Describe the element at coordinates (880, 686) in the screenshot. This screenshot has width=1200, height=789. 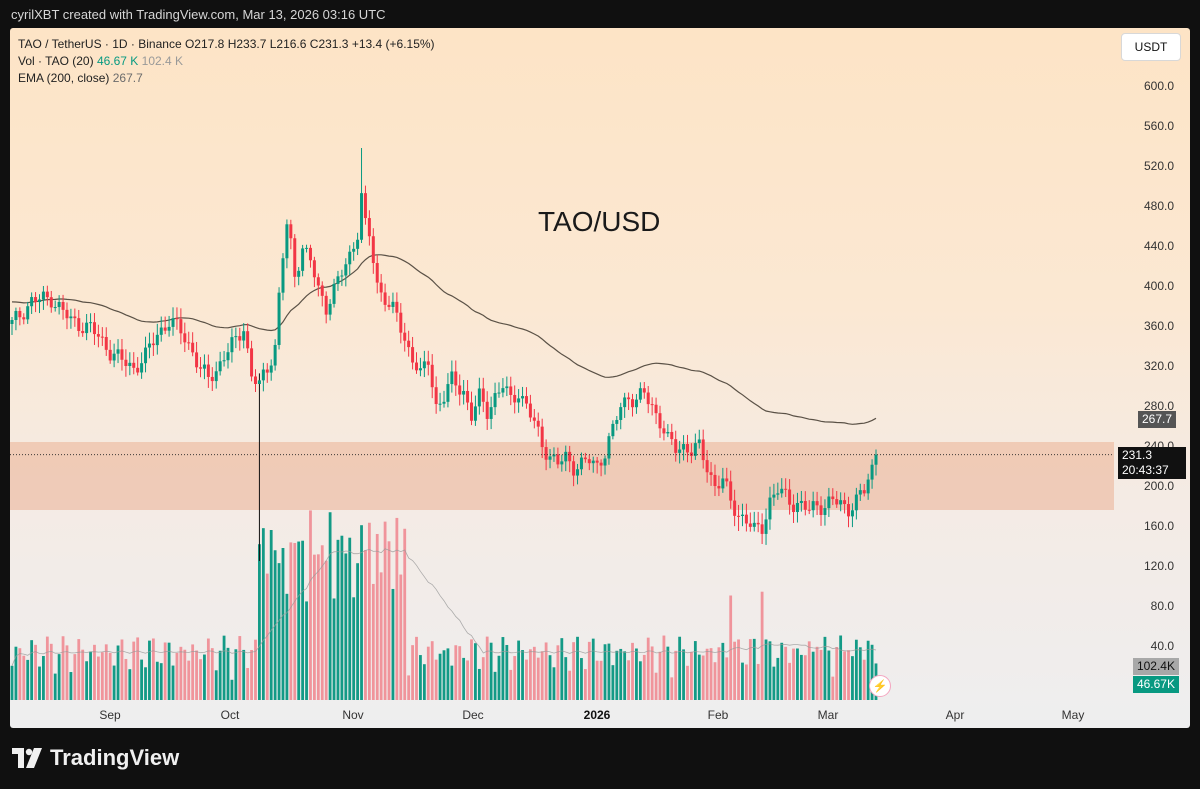
I see `lightning-icon: ⚡` at that location.